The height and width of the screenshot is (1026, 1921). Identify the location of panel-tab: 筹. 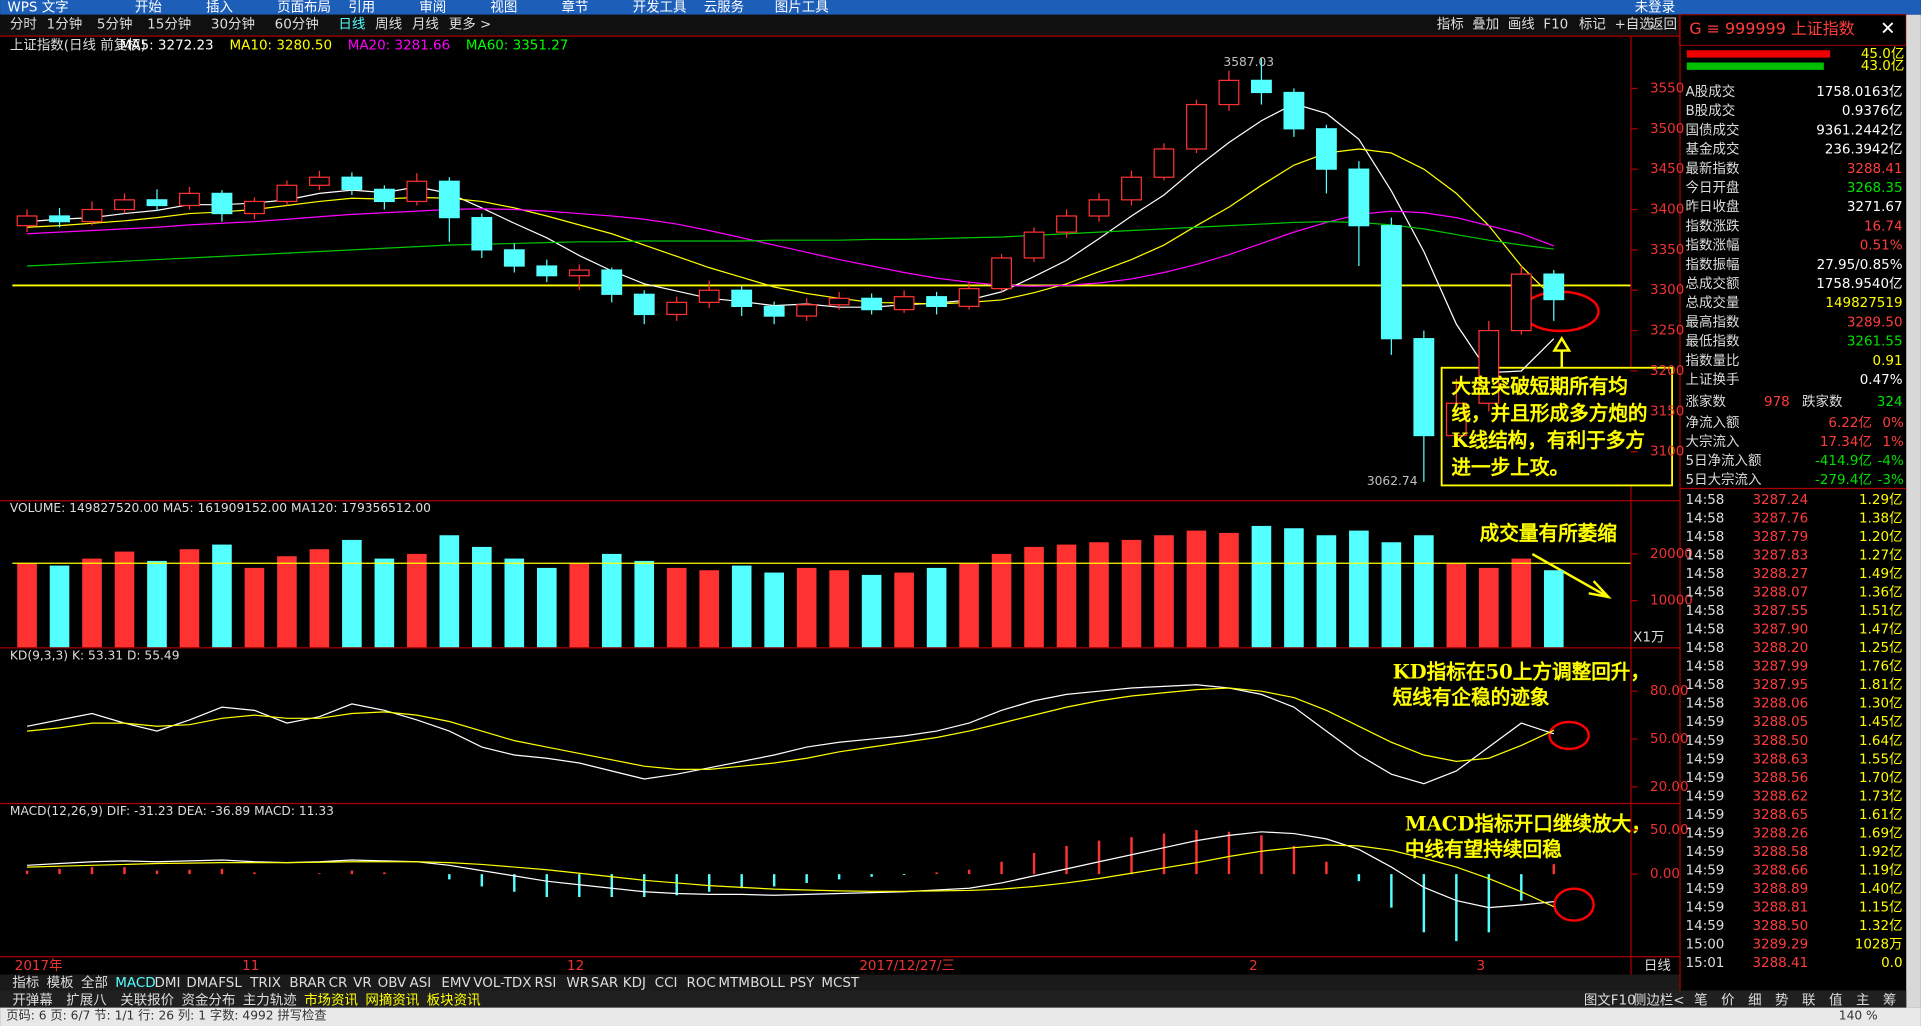
(1889, 999).